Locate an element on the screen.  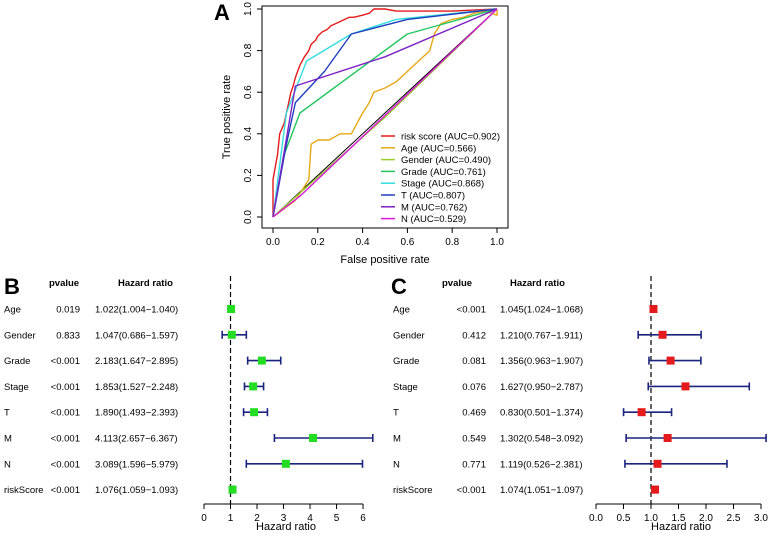
row-pvalue: 0.771 is located at coordinates (474, 464).